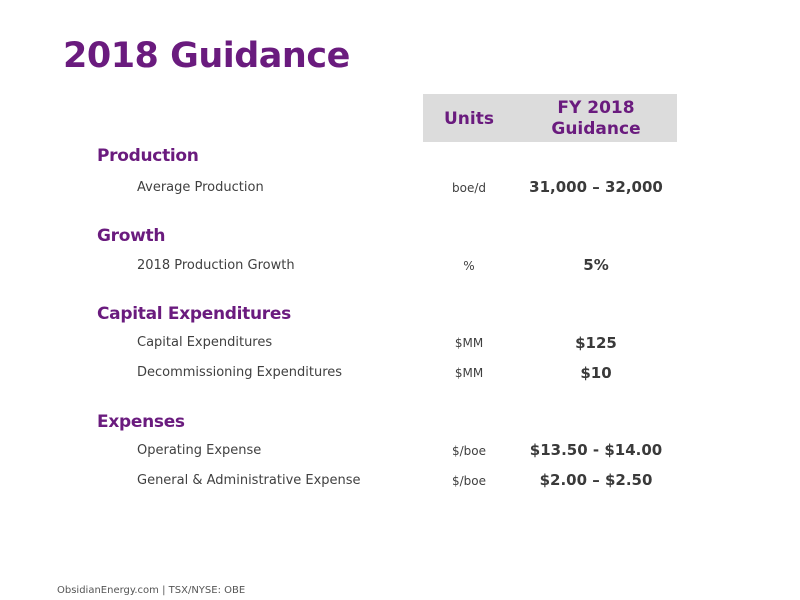 This screenshot has width=800, height=600. I want to click on guidance-column-header: FY 2018 Guidance, so click(596, 119).